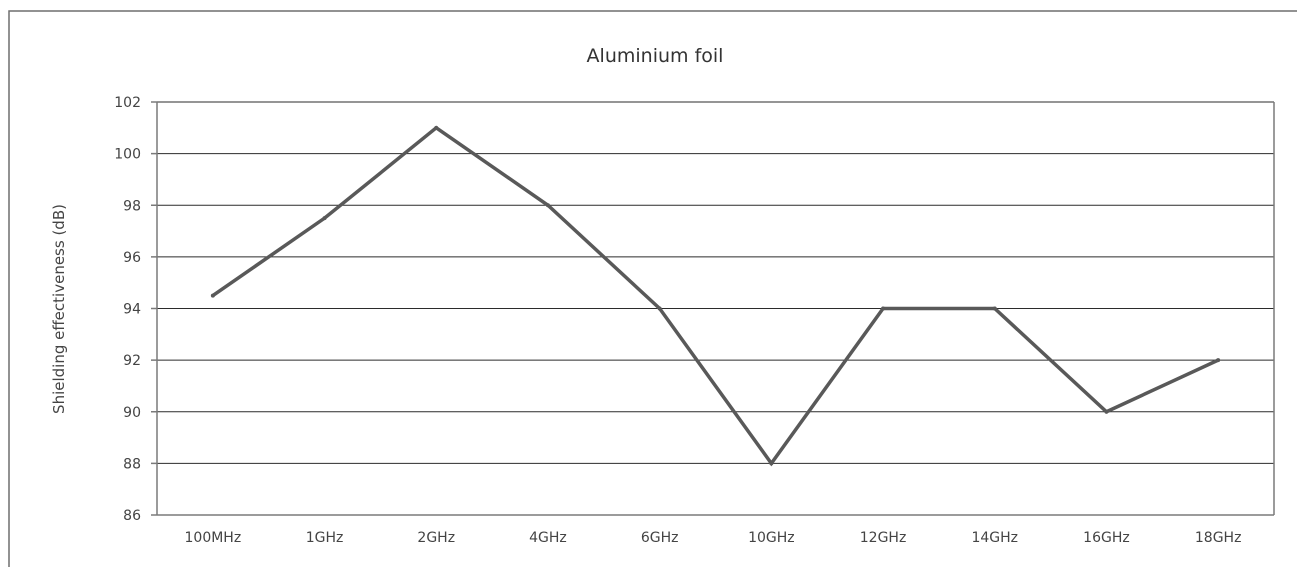  I want to click on y-tick-label: 90, so click(132, 413).